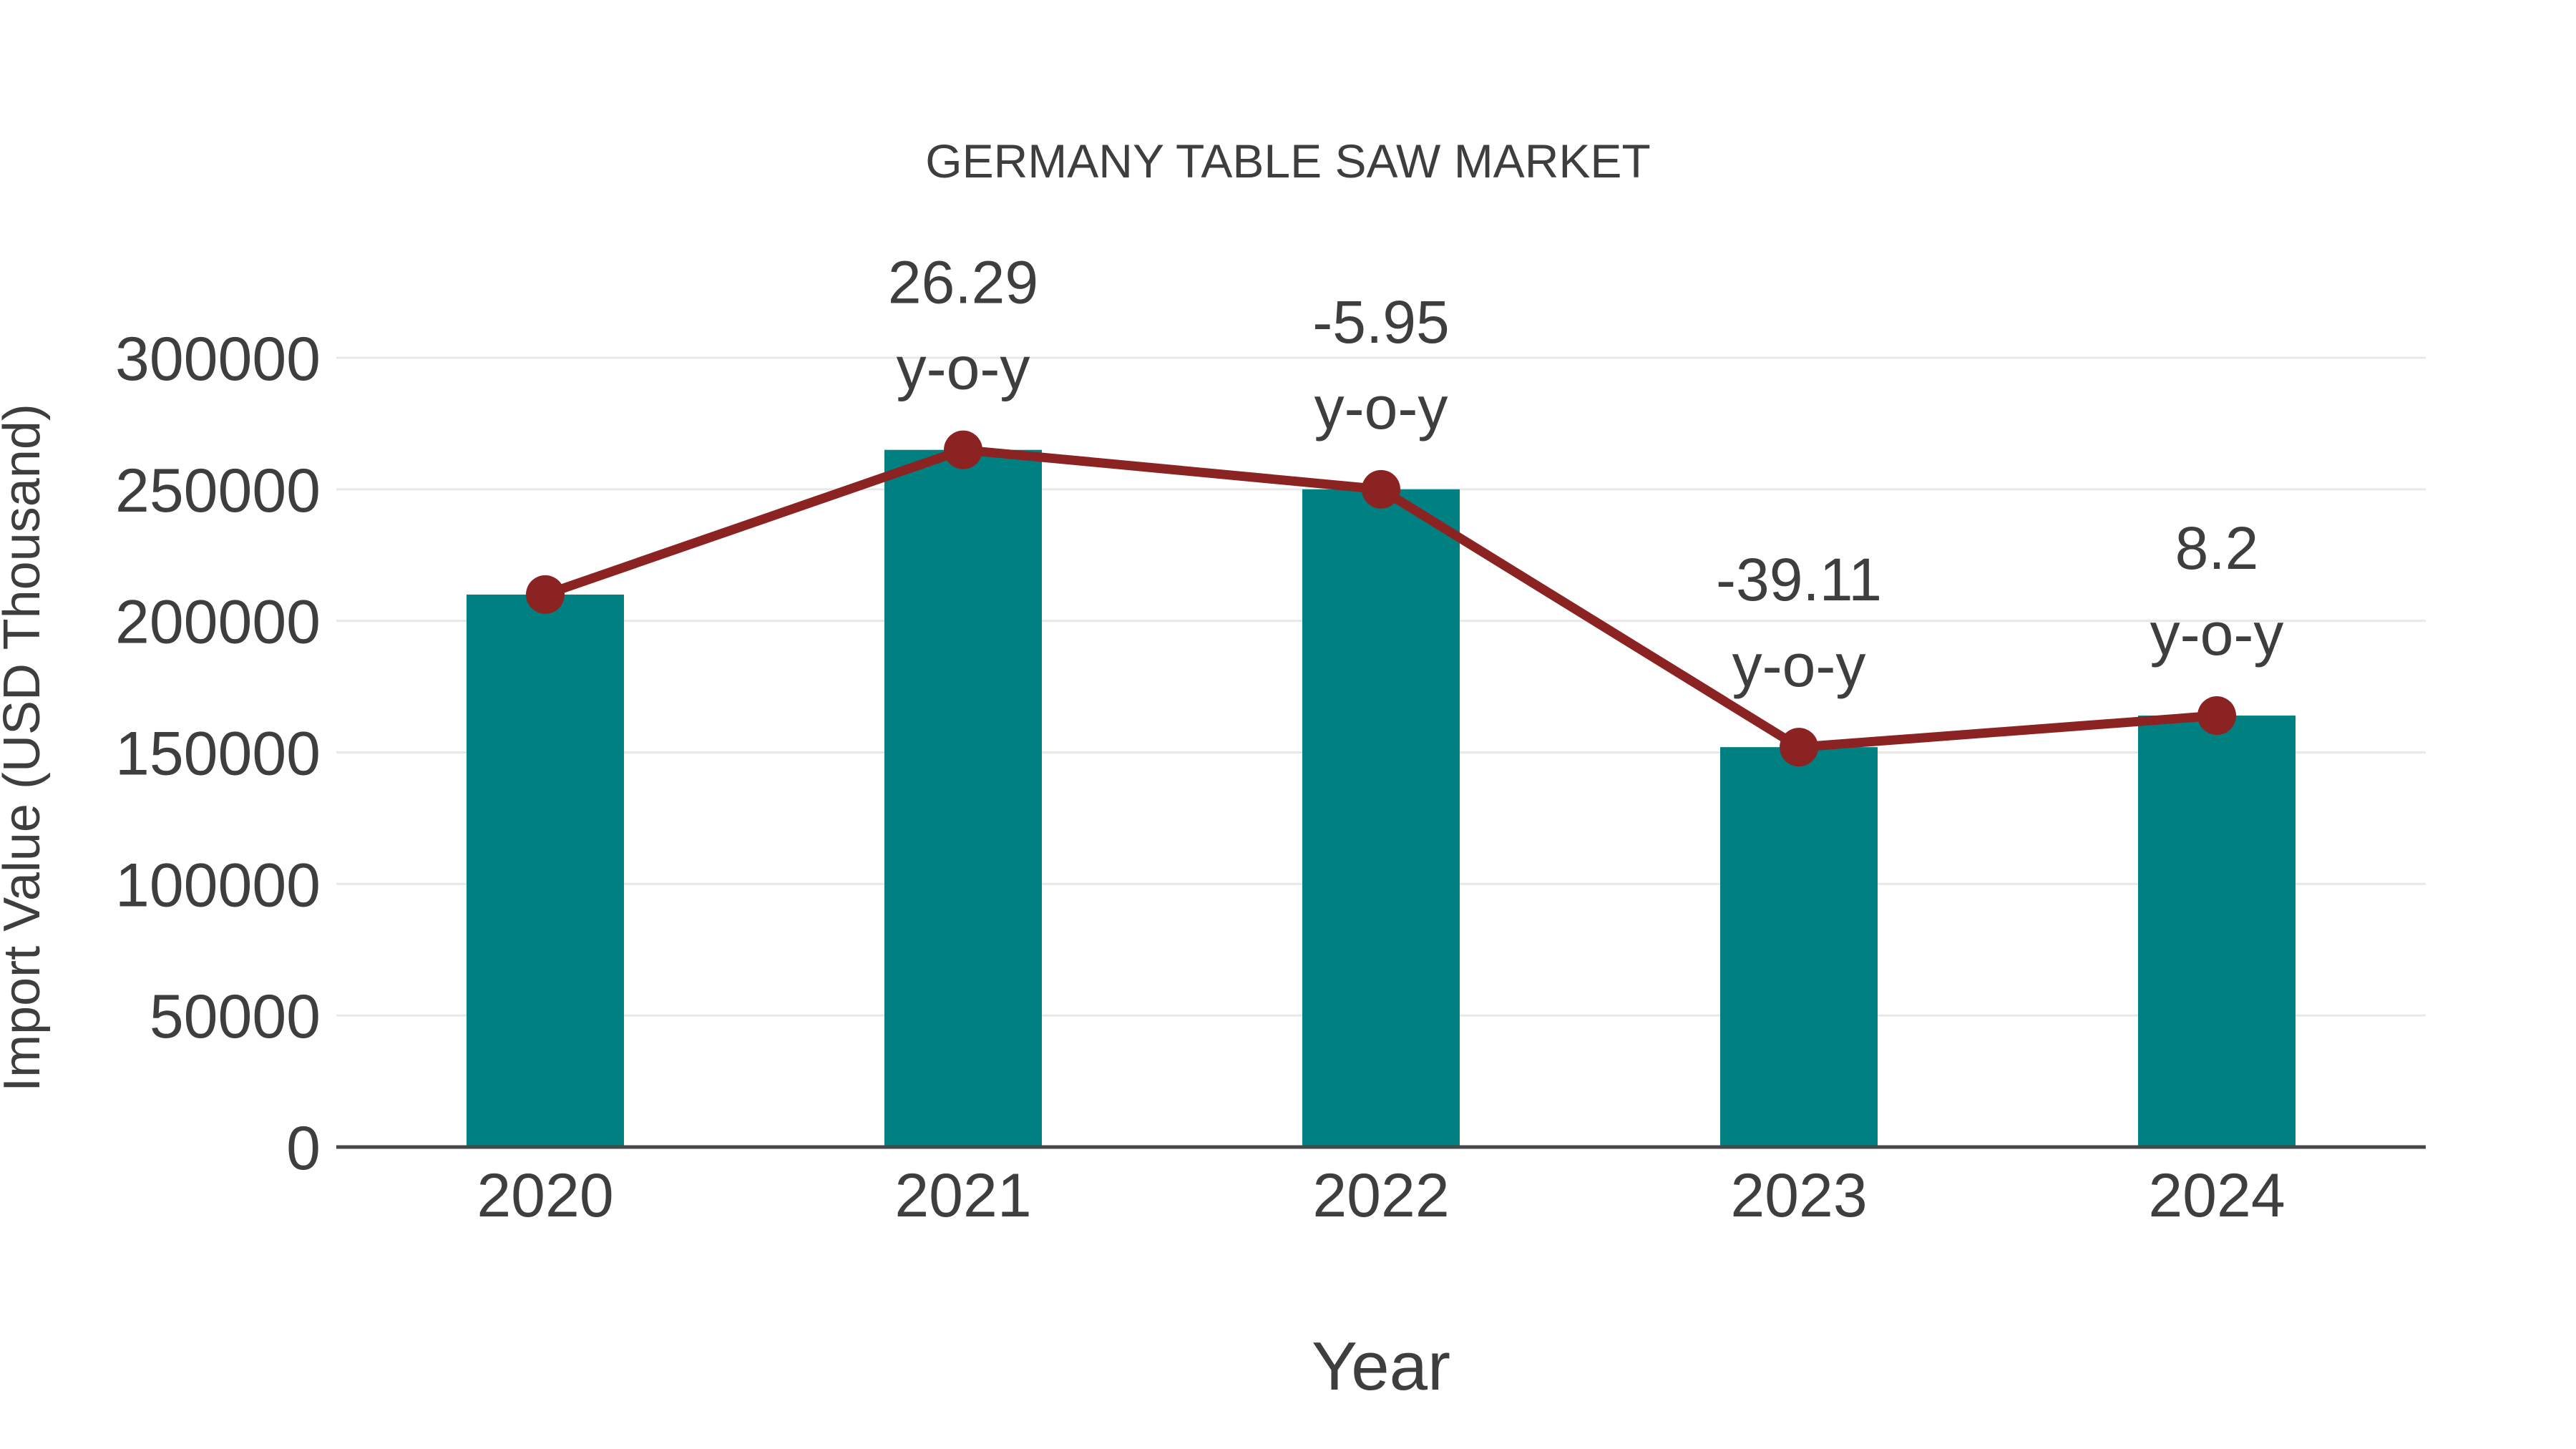 This screenshot has height=1449, width=2576. Describe the element at coordinates (1381, 407) in the screenshot. I see `annotation-unit-2022: y-o-y` at that location.